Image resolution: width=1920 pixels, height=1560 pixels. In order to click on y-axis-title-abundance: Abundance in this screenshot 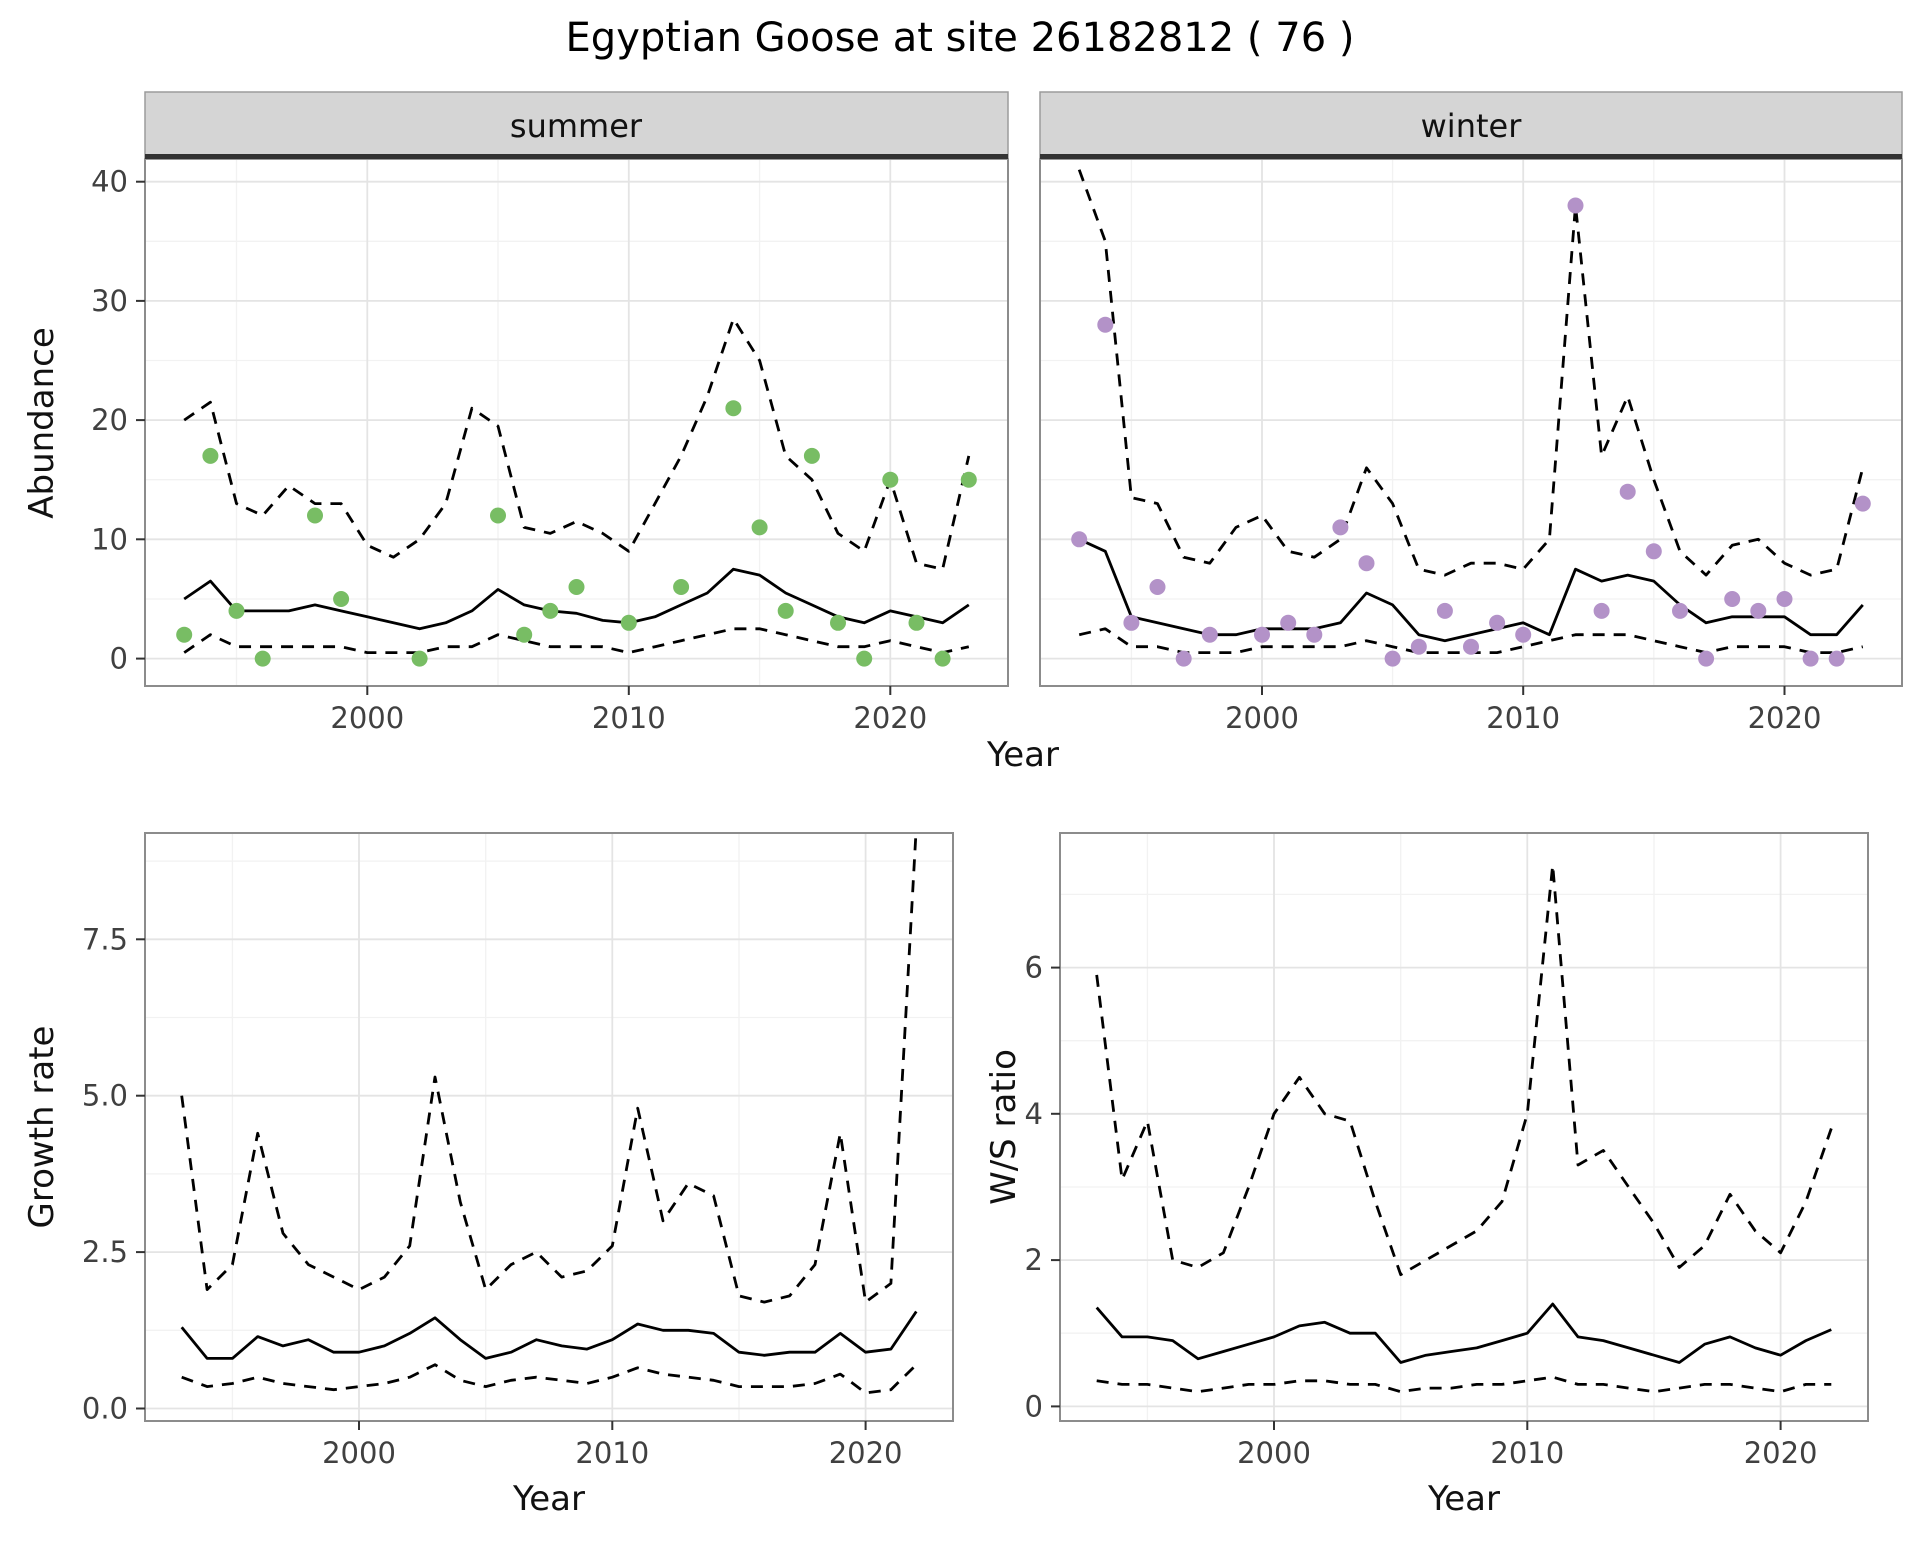, I will do `click(42, 423)`.